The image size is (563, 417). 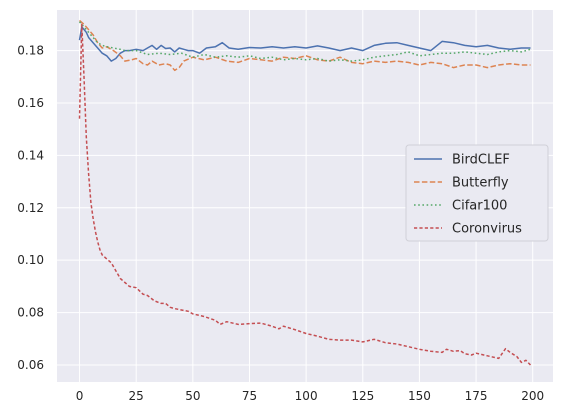 What do you see at coordinates (481, 160) in the screenshot?
I see `legend-label-birdclef: BirdCLEF` at bounding box center [481, 160].